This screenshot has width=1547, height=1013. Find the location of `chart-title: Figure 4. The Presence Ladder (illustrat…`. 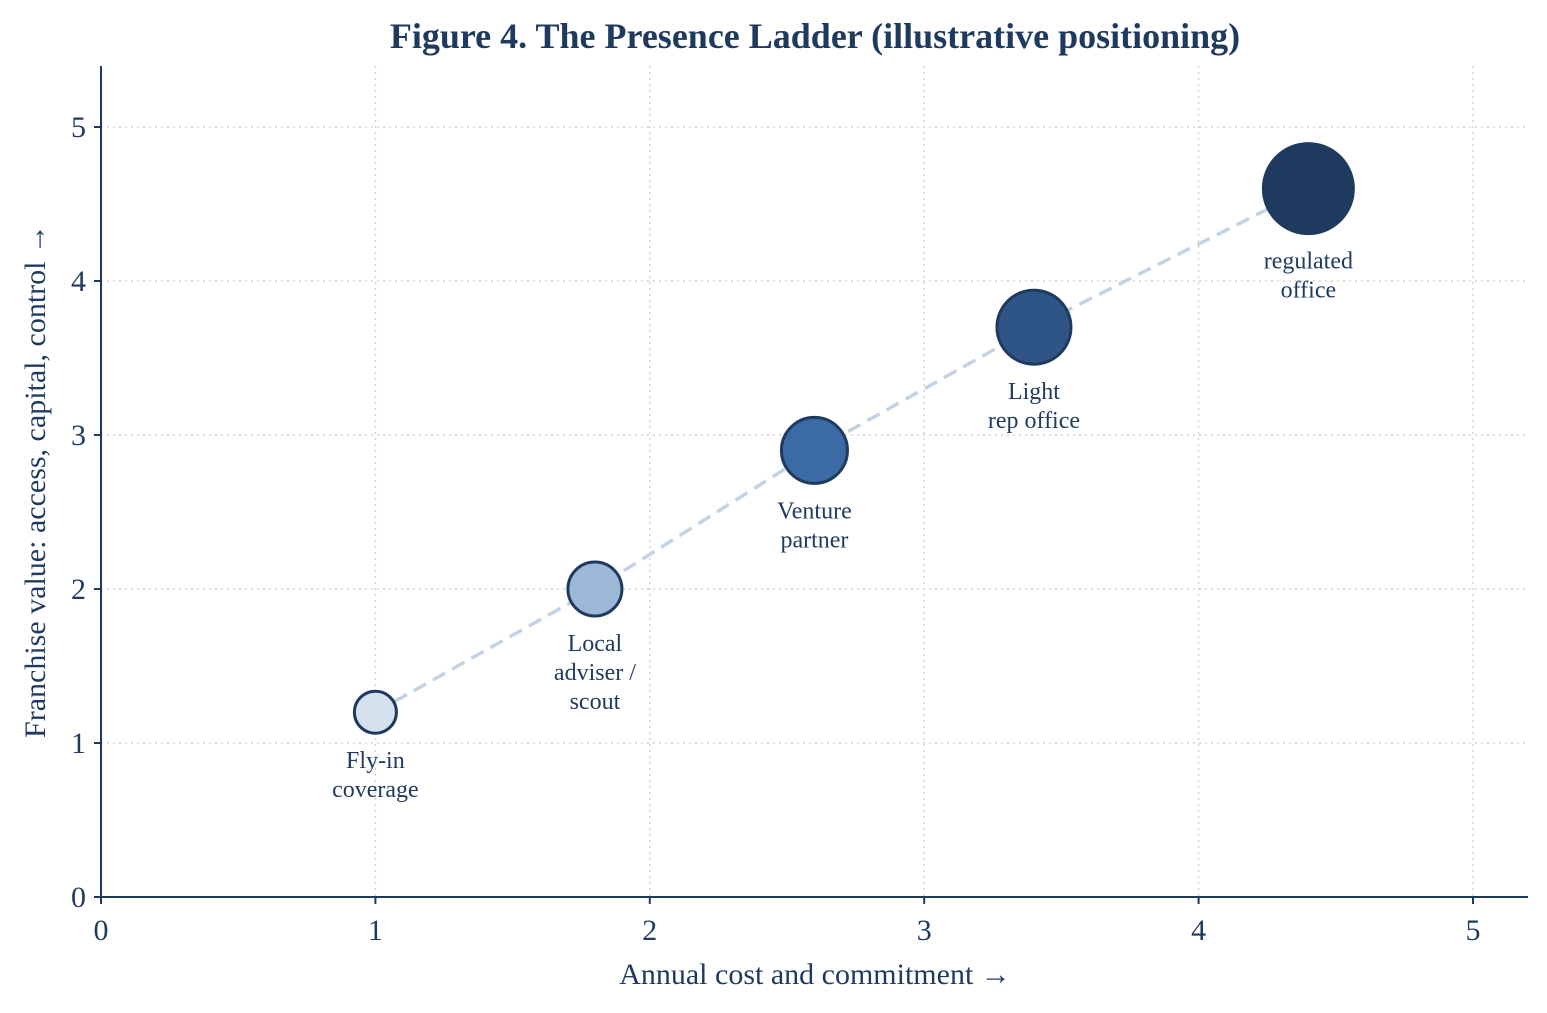

chart-title: Figure 4. The Presence Ladder (illustrat… is located at coordinates (815, 36).